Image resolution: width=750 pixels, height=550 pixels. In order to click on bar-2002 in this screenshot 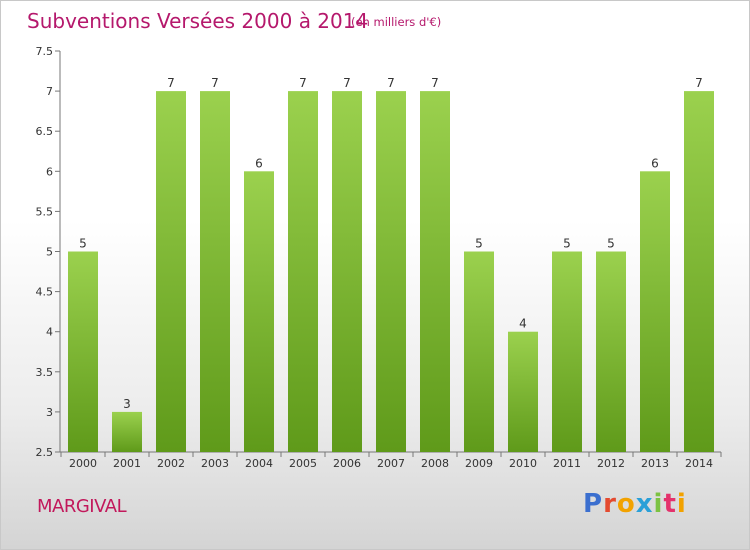, I will do `click(171, 271)`.